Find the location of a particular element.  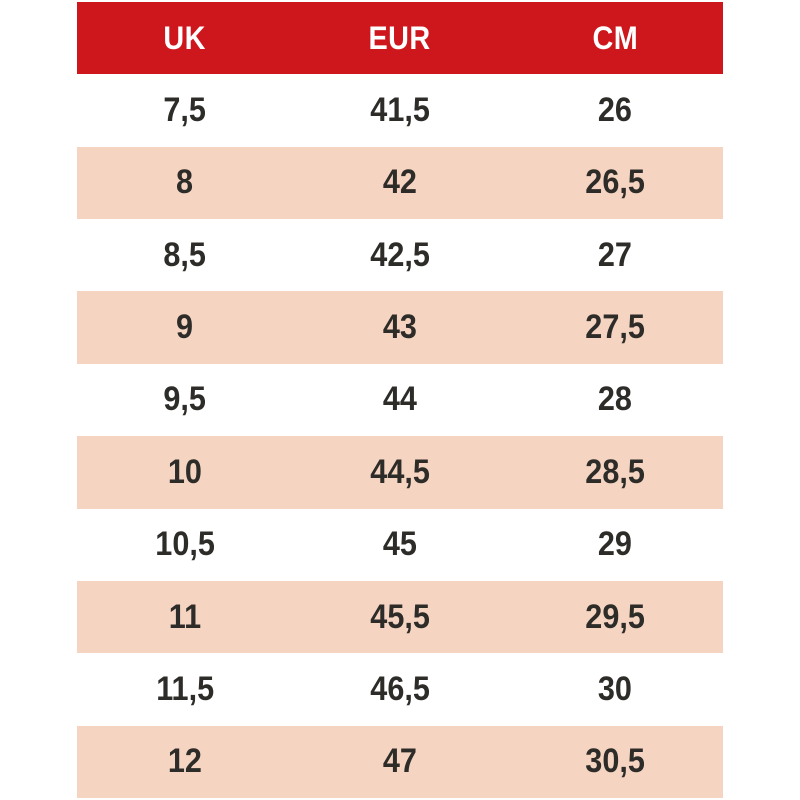

cell-uk: 9 is located at coordinates (184, 327).